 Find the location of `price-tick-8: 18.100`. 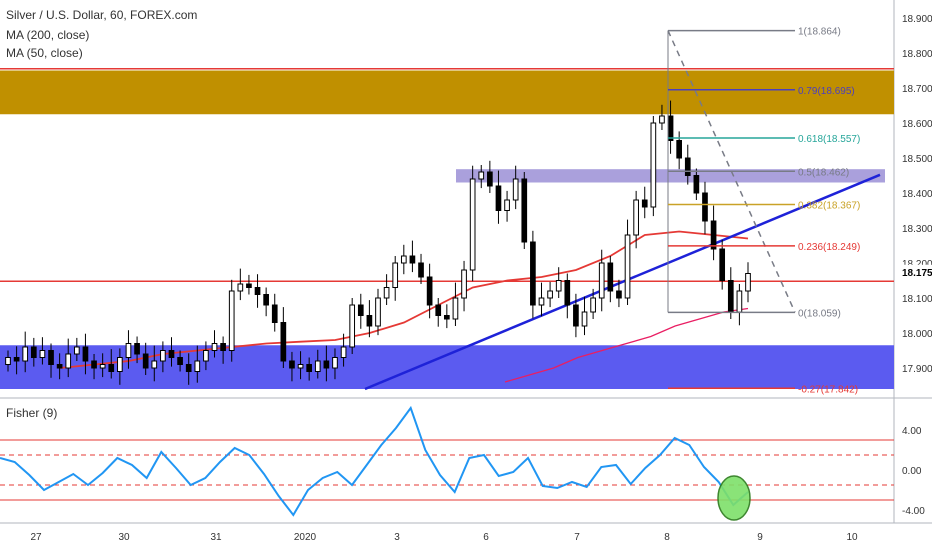

price-tick-8: 18.100 is located at coordinates (917, 299).